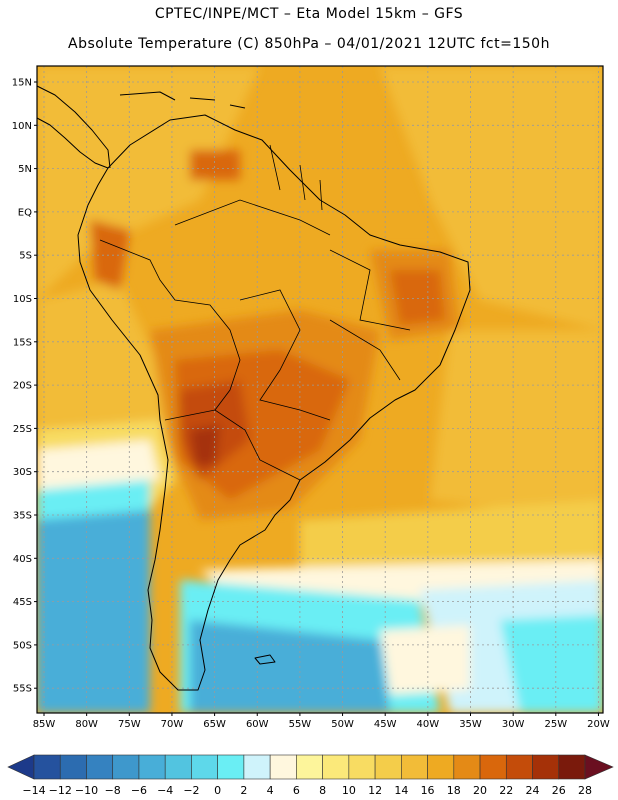  I want to click on lat-label: 50S, so click(22, 645).